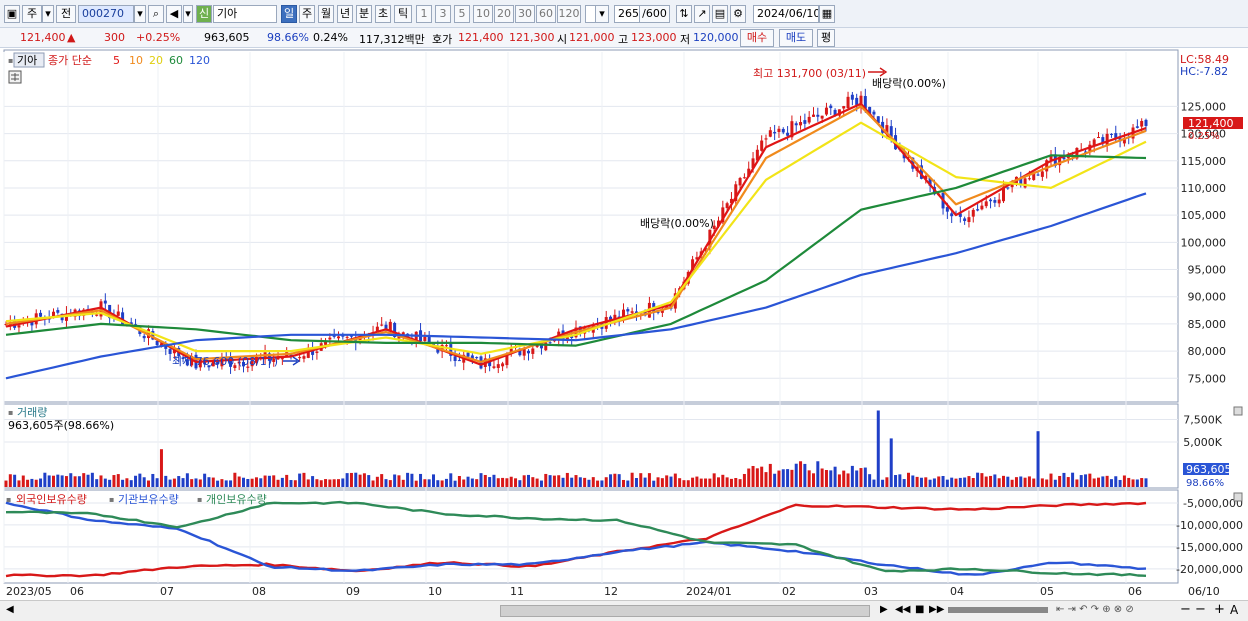 This screenshot has height=621, width=1248. I want to click on bottom-scrollbar: ◀ ▶ ◀◀ ■ ▶▶ ⇤ ⇥ ↶ ↷ ⊕ ⊗ ⊘ − − + A, so click(624, 610).